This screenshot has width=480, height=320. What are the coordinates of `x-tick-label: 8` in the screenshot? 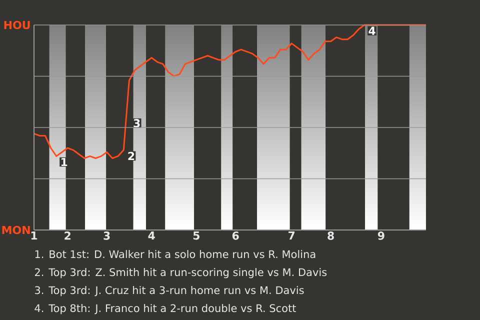 It's located at (331, 236).